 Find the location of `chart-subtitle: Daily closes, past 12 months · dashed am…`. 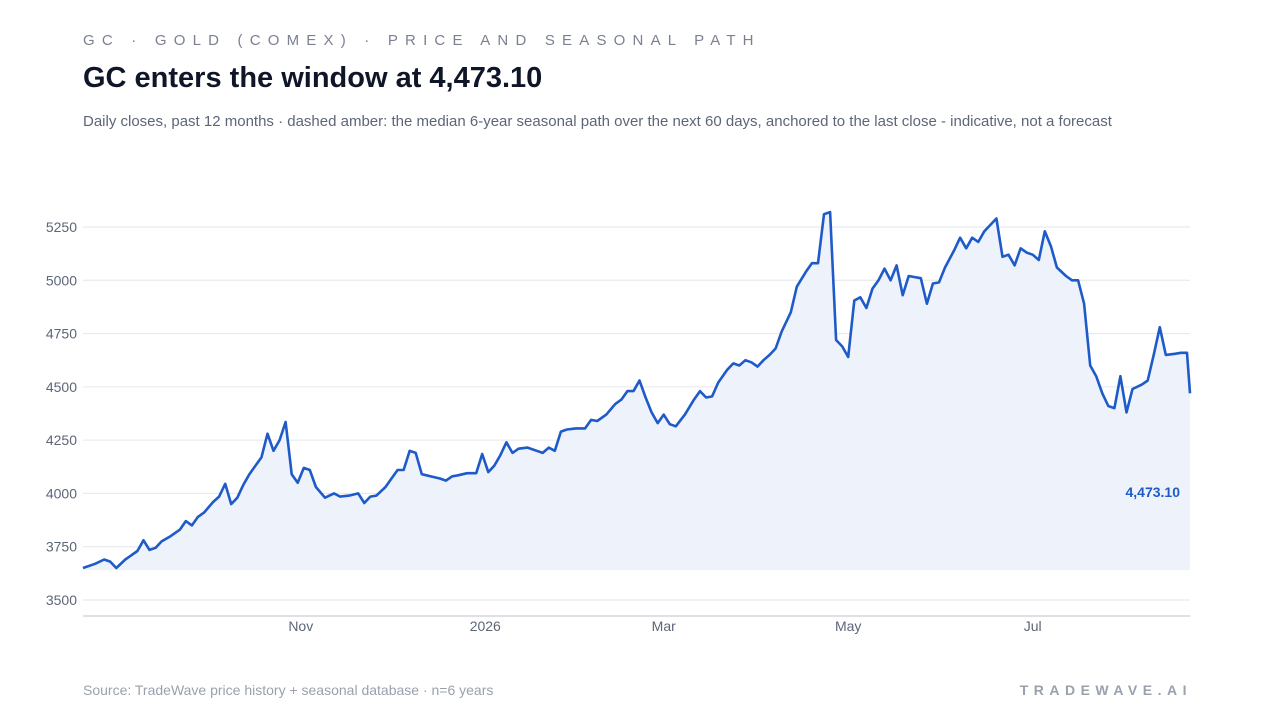

chart-subtitle: Daily closes, past 12 months · dashed am… is located at coordinates (597, 121).